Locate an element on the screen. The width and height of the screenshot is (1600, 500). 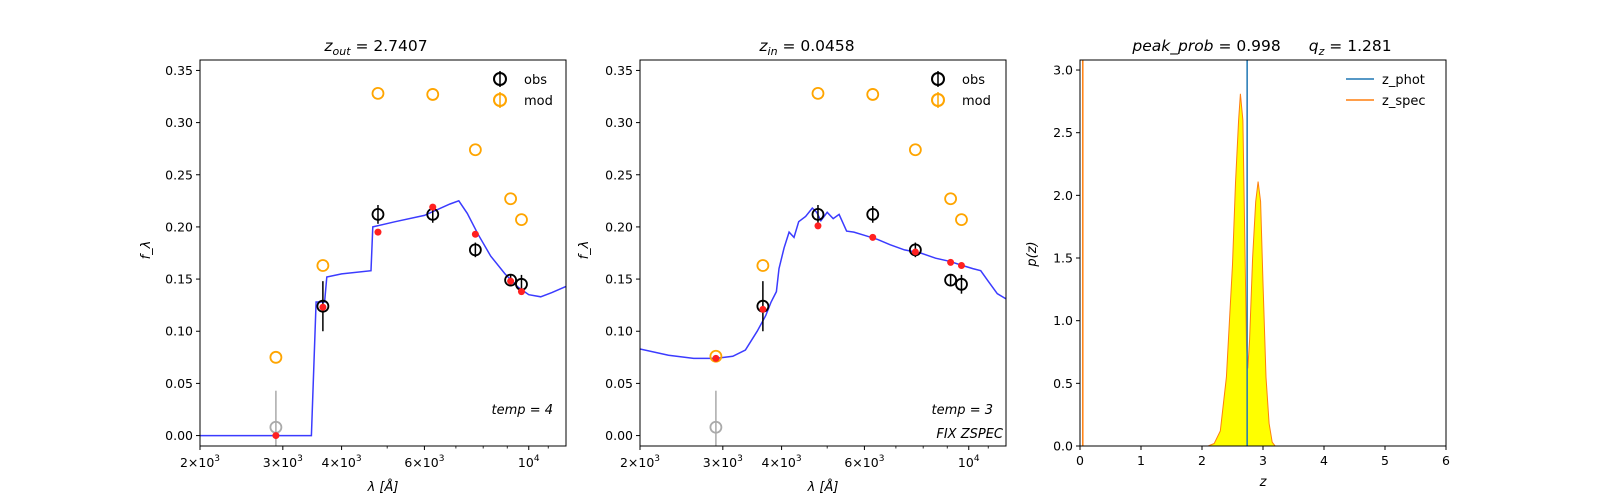
annotation-temp: temp = 4 is located at coordinates (522, 410).